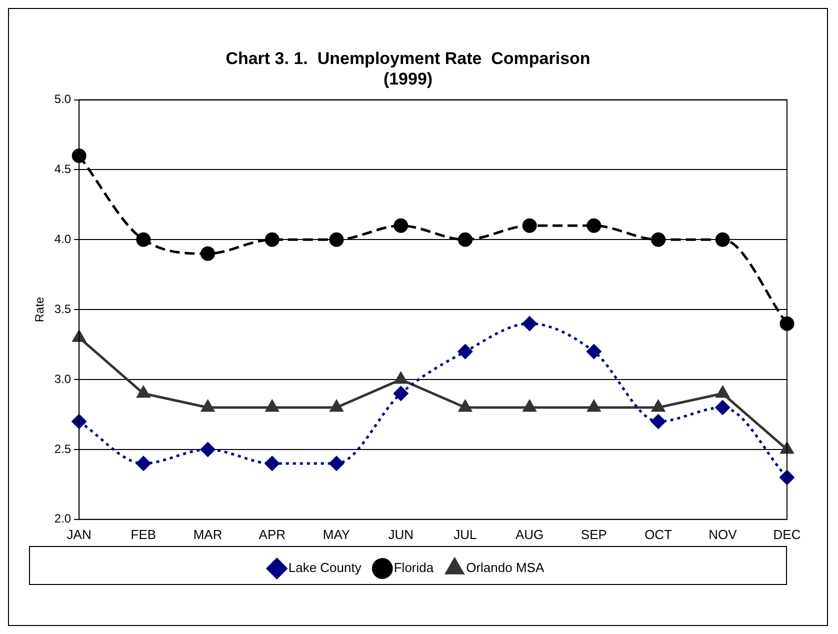  What do you see at coordinates (63, 449) in the screenshot?
I see `y-tick-label: 2.5` at bounding box center [63, 449].